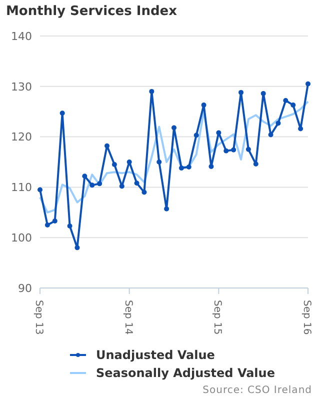  I want to click on y-tick-label: 130, so click(21, 87).